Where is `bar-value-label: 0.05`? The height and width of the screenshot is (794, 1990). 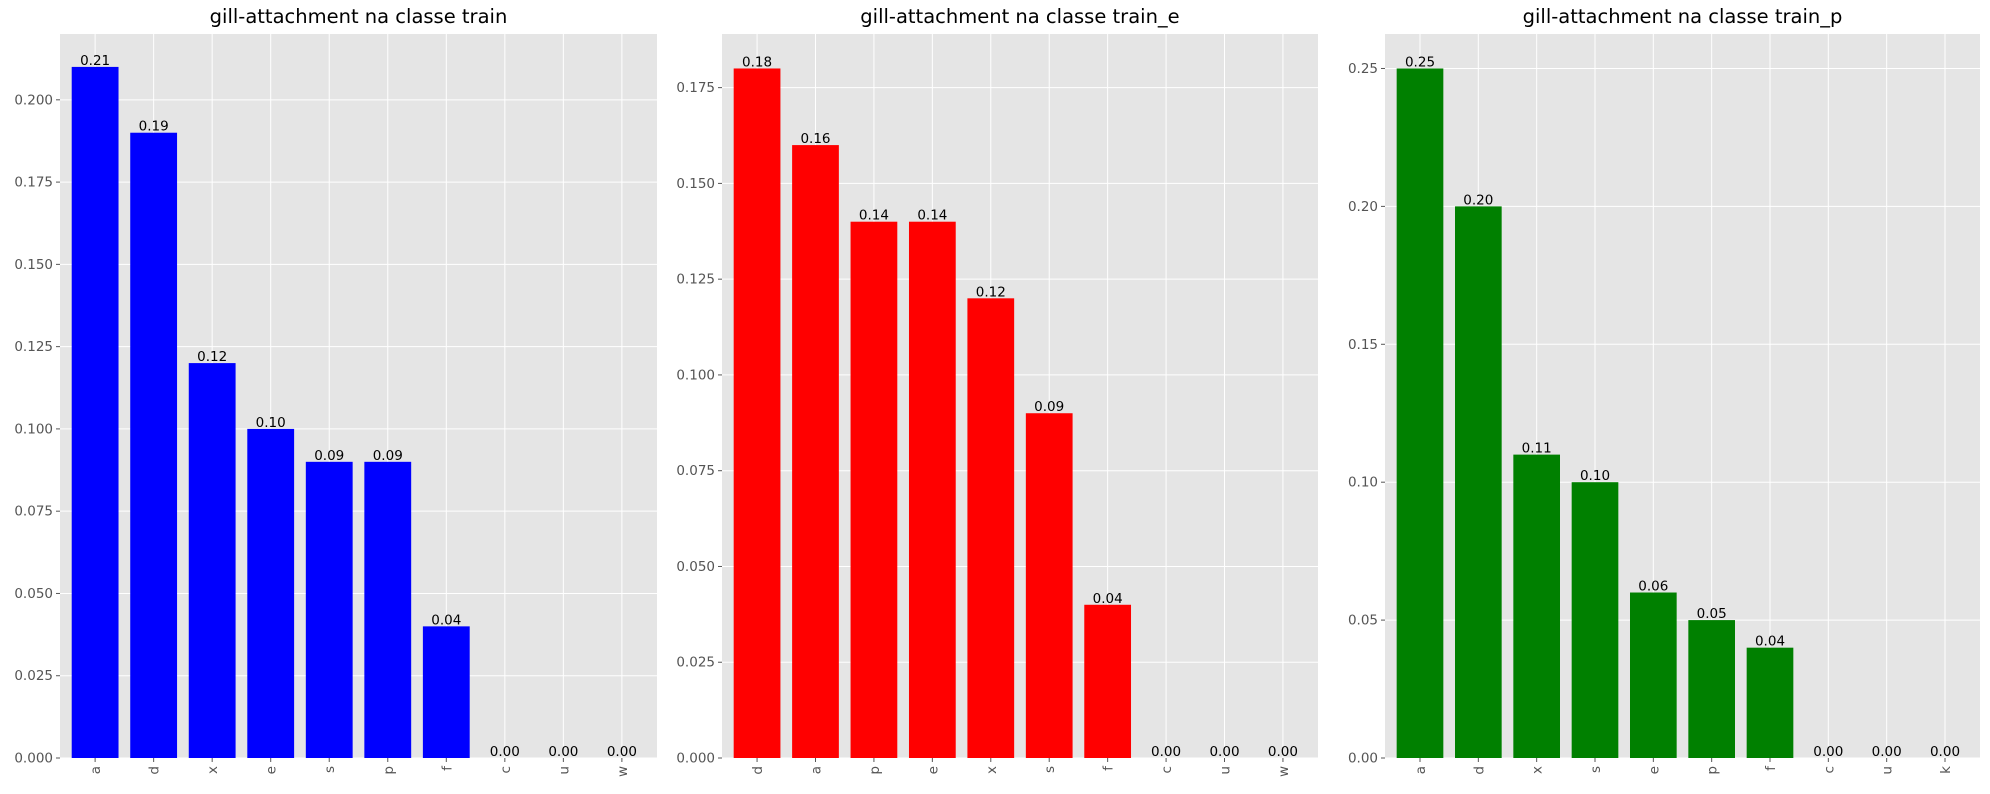
bar-value-label: 0.05 is located at coordinates (1712, 614).